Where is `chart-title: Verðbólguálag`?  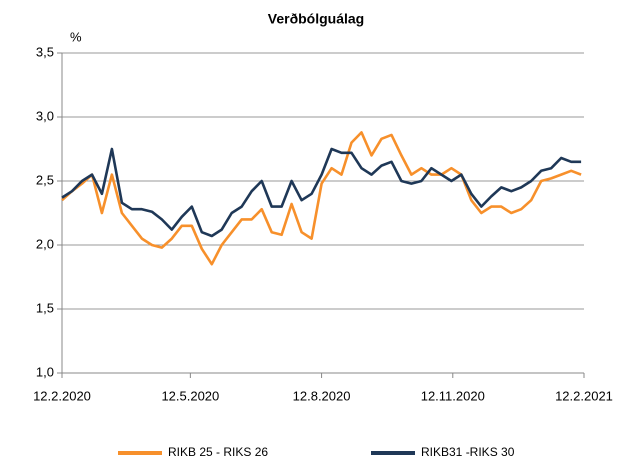
chart-title: Verðbólguálag is located at coordinates (316, 19).